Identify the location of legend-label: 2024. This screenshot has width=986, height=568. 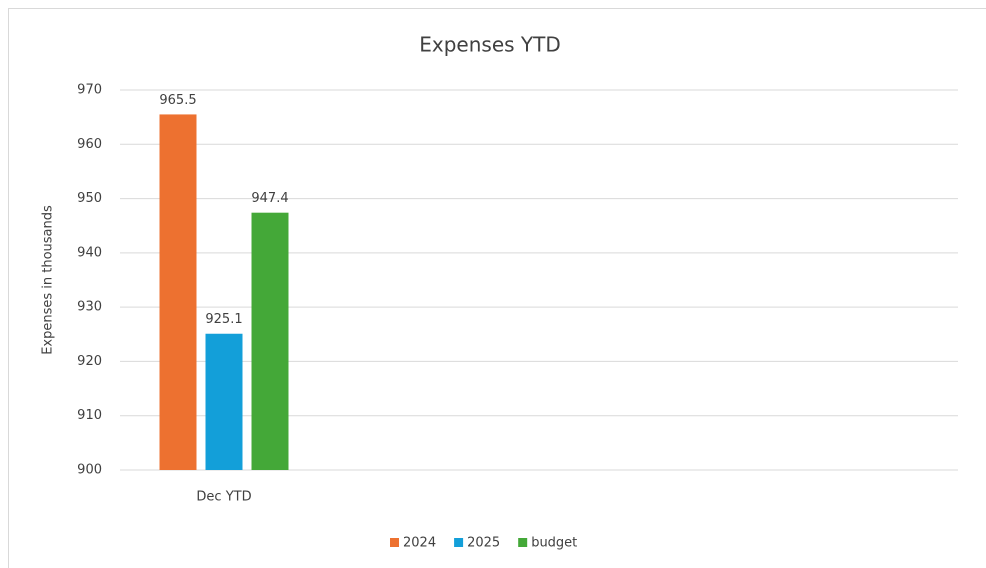
(419, 543).